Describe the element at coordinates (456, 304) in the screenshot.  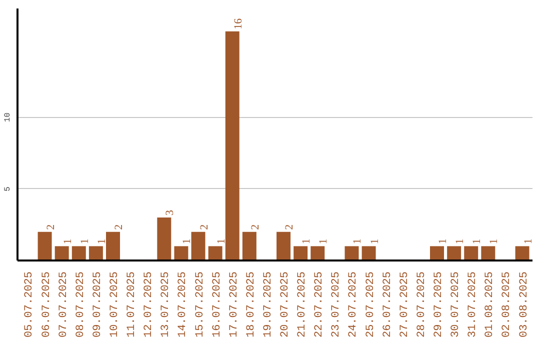
I see `x-tick-label: 30.07.2025` at that location.